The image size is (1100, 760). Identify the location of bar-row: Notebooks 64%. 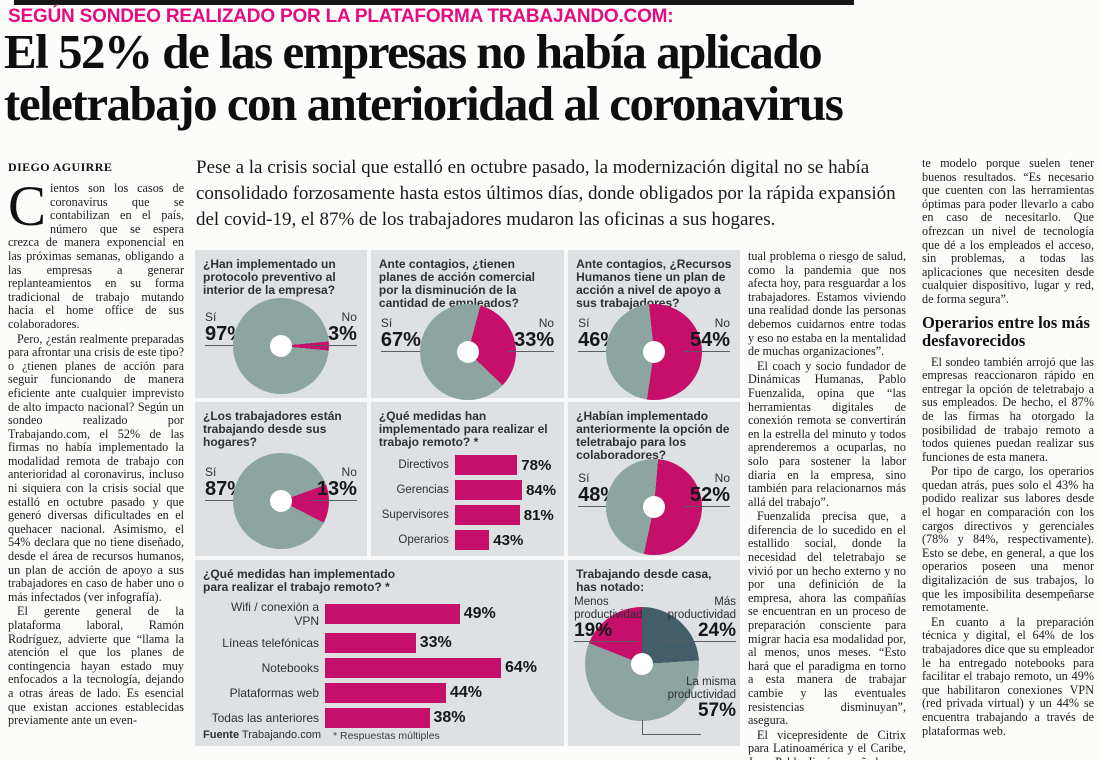
(379, 668).